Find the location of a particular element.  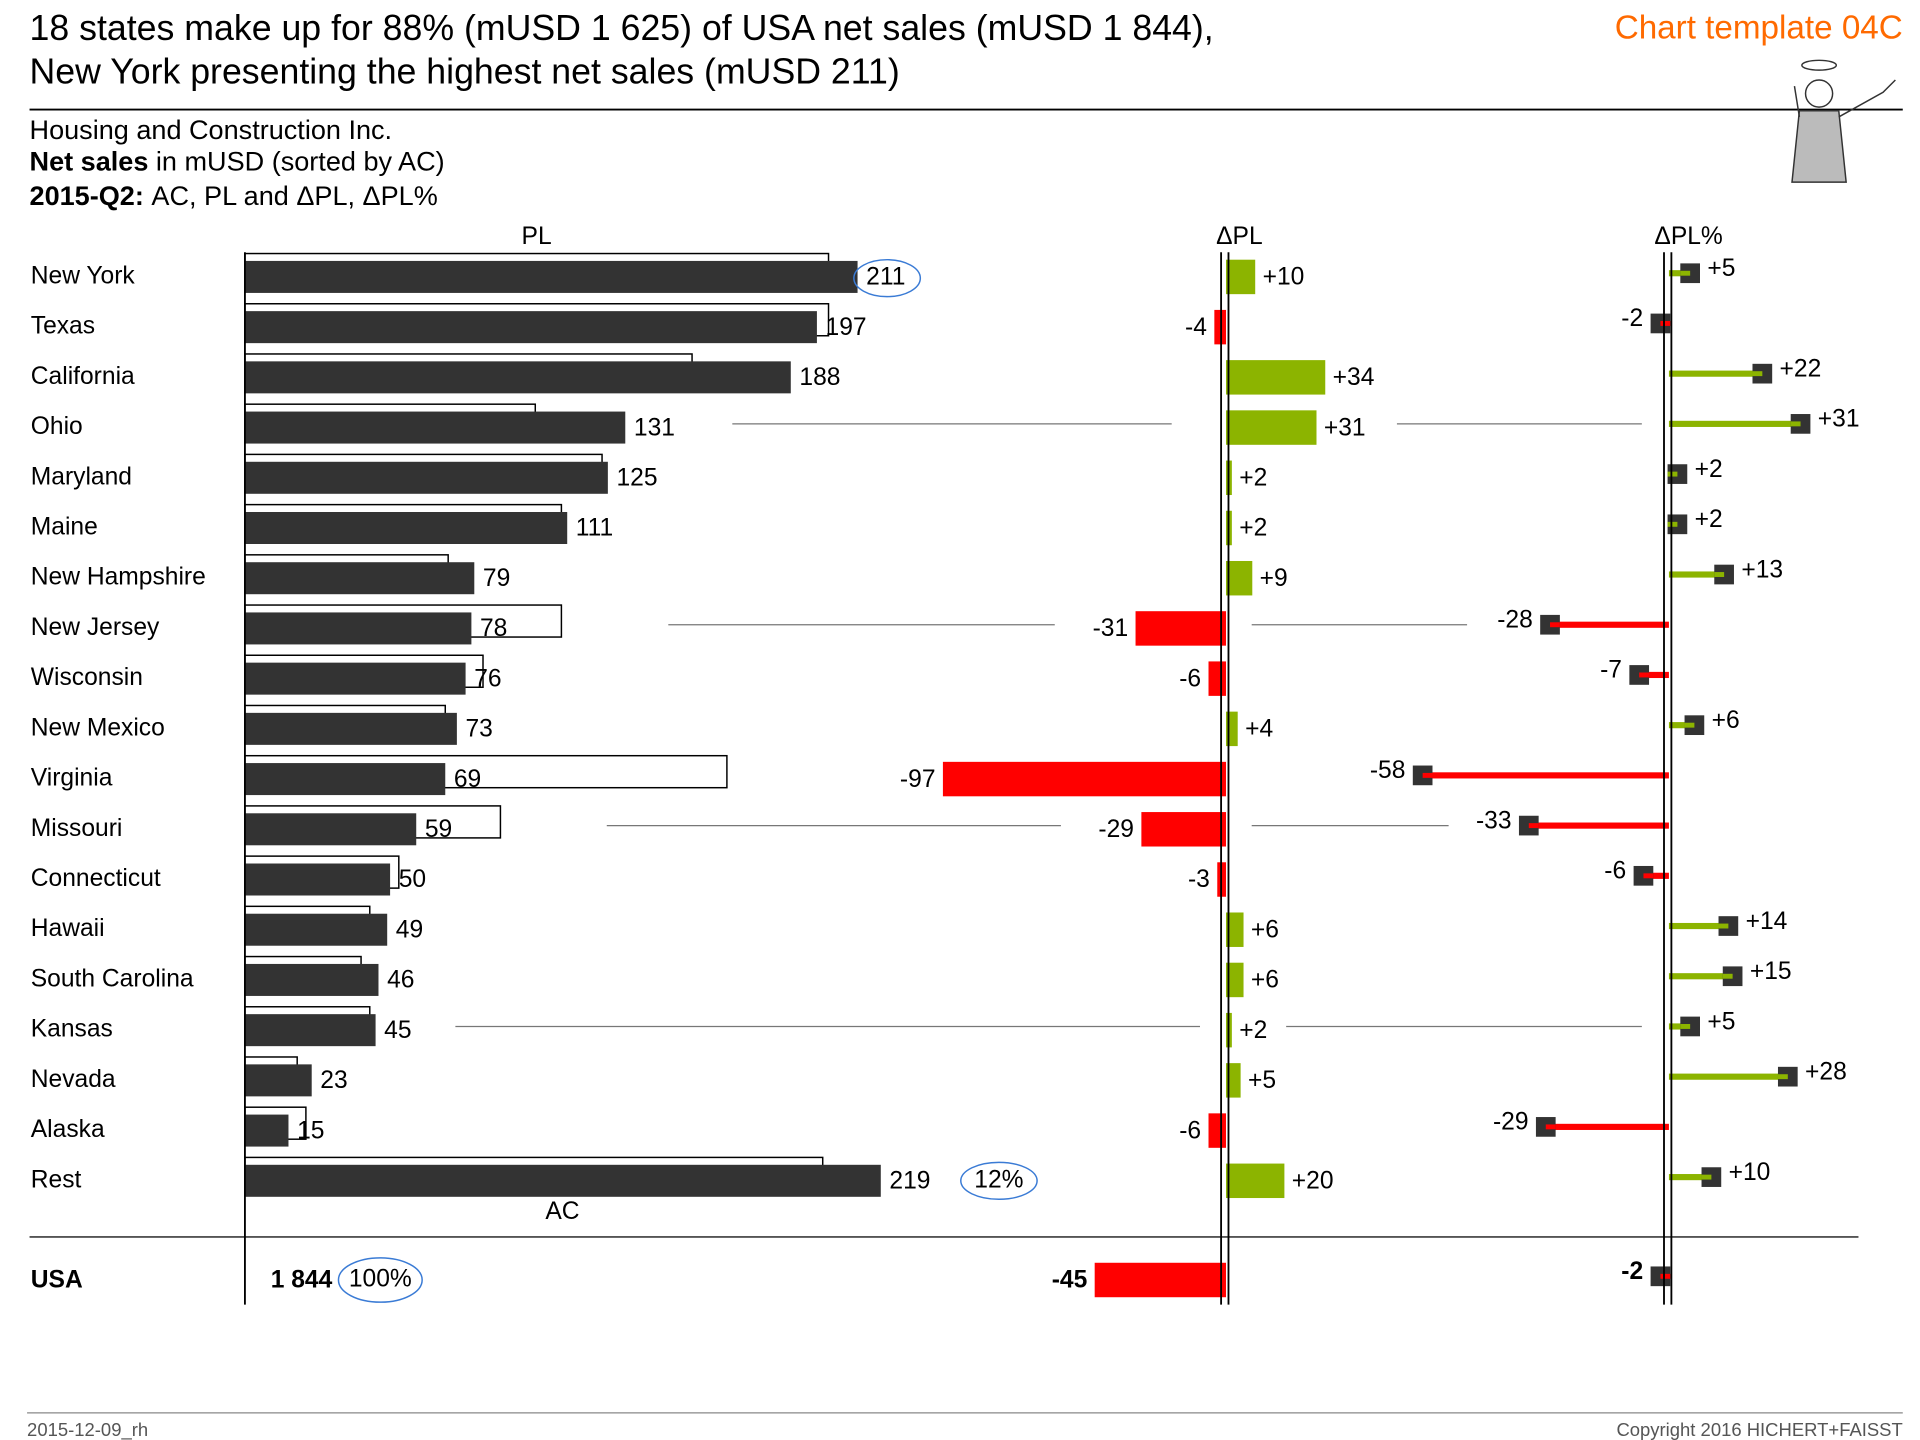

delta-label: +10 is located at coordinates (1284, 277).